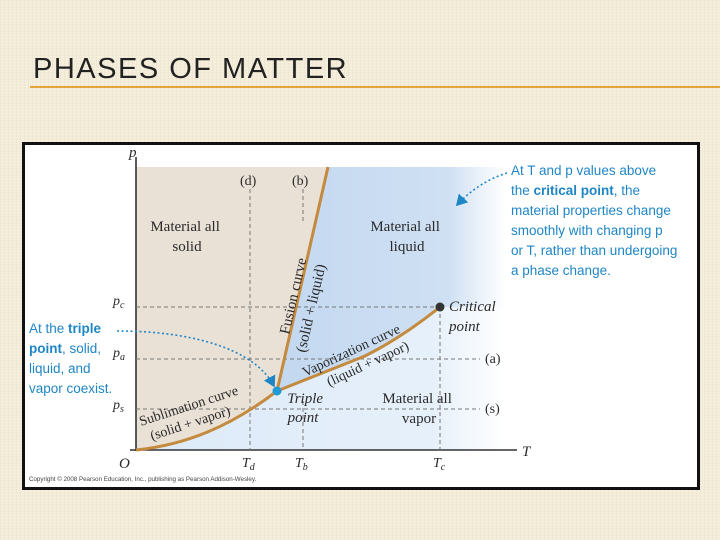 Image resolution: width=720 pixels, height=540 pixels. Describe the element at coordinates (440, 307) in the screenshot. I see `critical-point` at that location.